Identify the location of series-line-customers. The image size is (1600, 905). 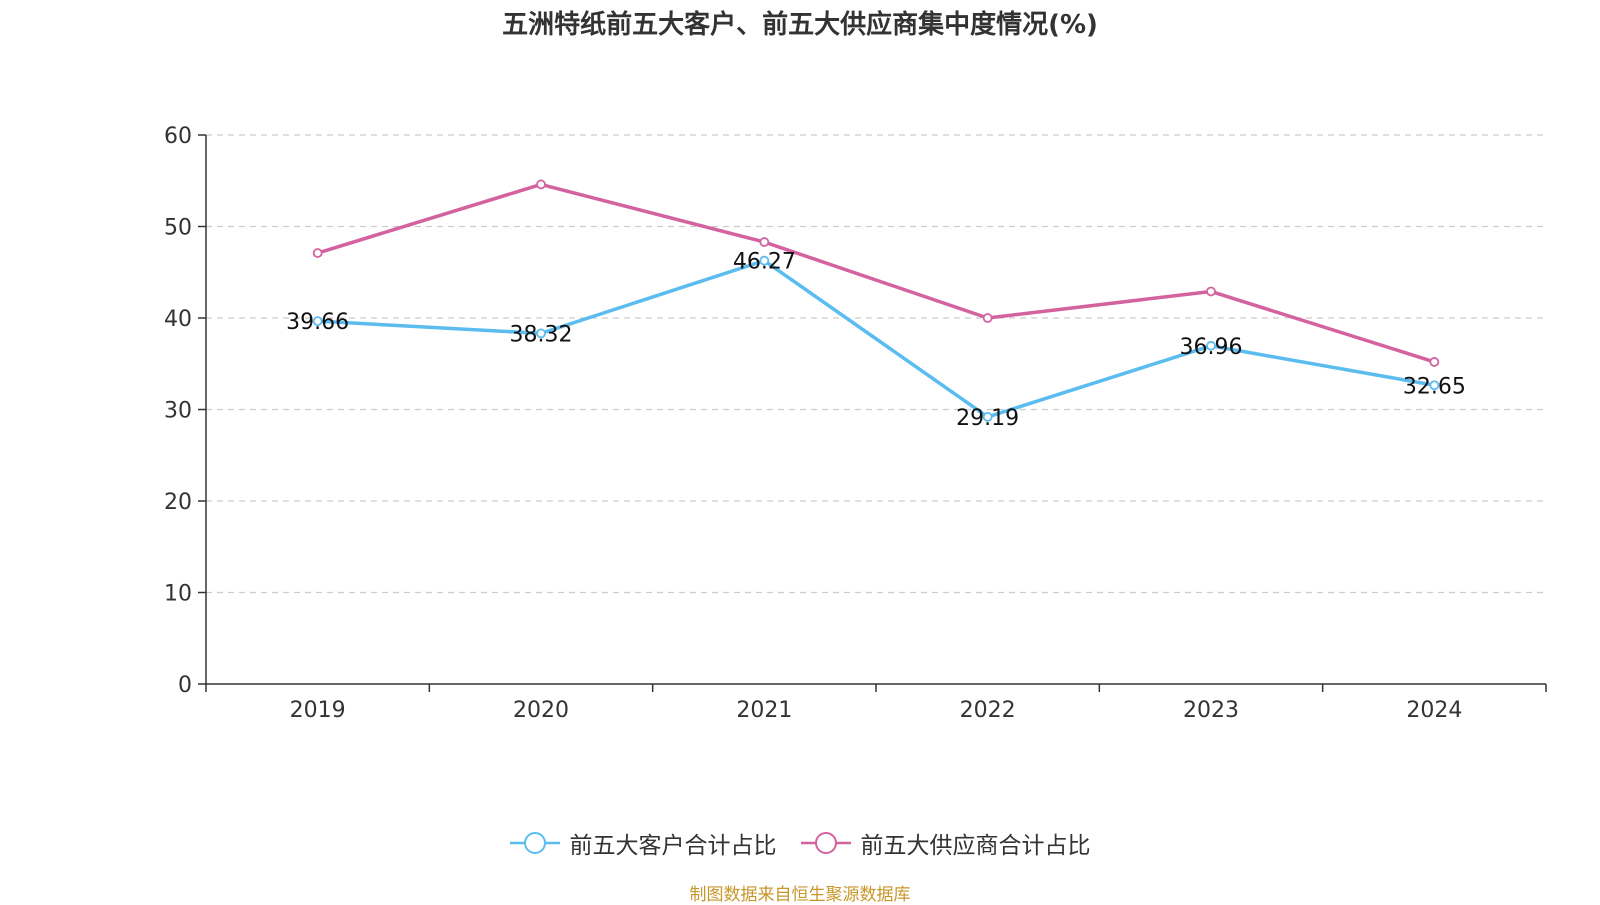
(876, 338).